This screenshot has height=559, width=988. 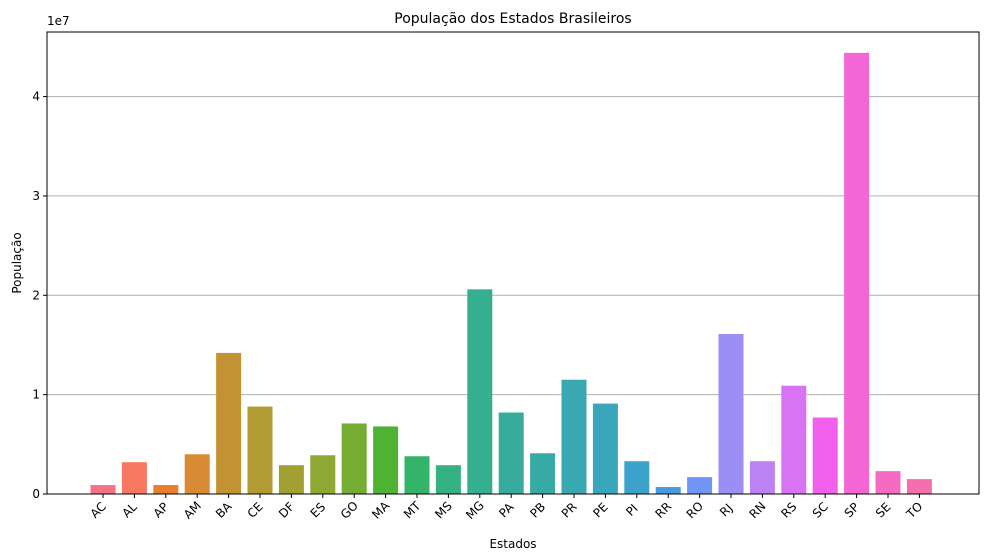 What do you see at coordinates (668, 490) in the screenshot?
I see `bar-rr` at bounding box center [668, 490].